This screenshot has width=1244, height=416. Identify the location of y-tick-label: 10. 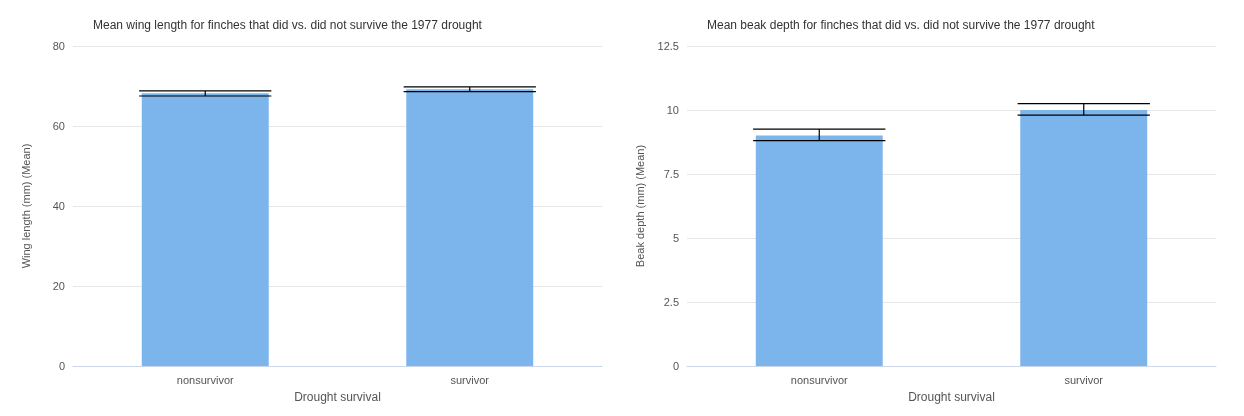
(672, 110).